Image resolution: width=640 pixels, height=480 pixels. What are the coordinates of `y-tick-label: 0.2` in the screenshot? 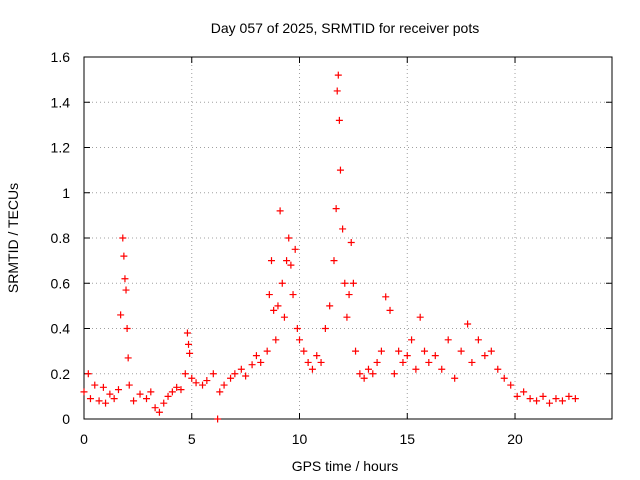 It's located at (61, 374).